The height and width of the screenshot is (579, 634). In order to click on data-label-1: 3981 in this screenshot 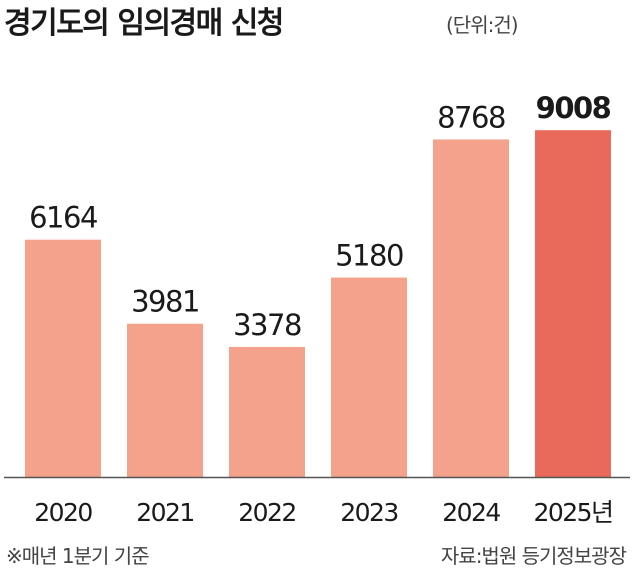, I will do `click(165, 302)`.